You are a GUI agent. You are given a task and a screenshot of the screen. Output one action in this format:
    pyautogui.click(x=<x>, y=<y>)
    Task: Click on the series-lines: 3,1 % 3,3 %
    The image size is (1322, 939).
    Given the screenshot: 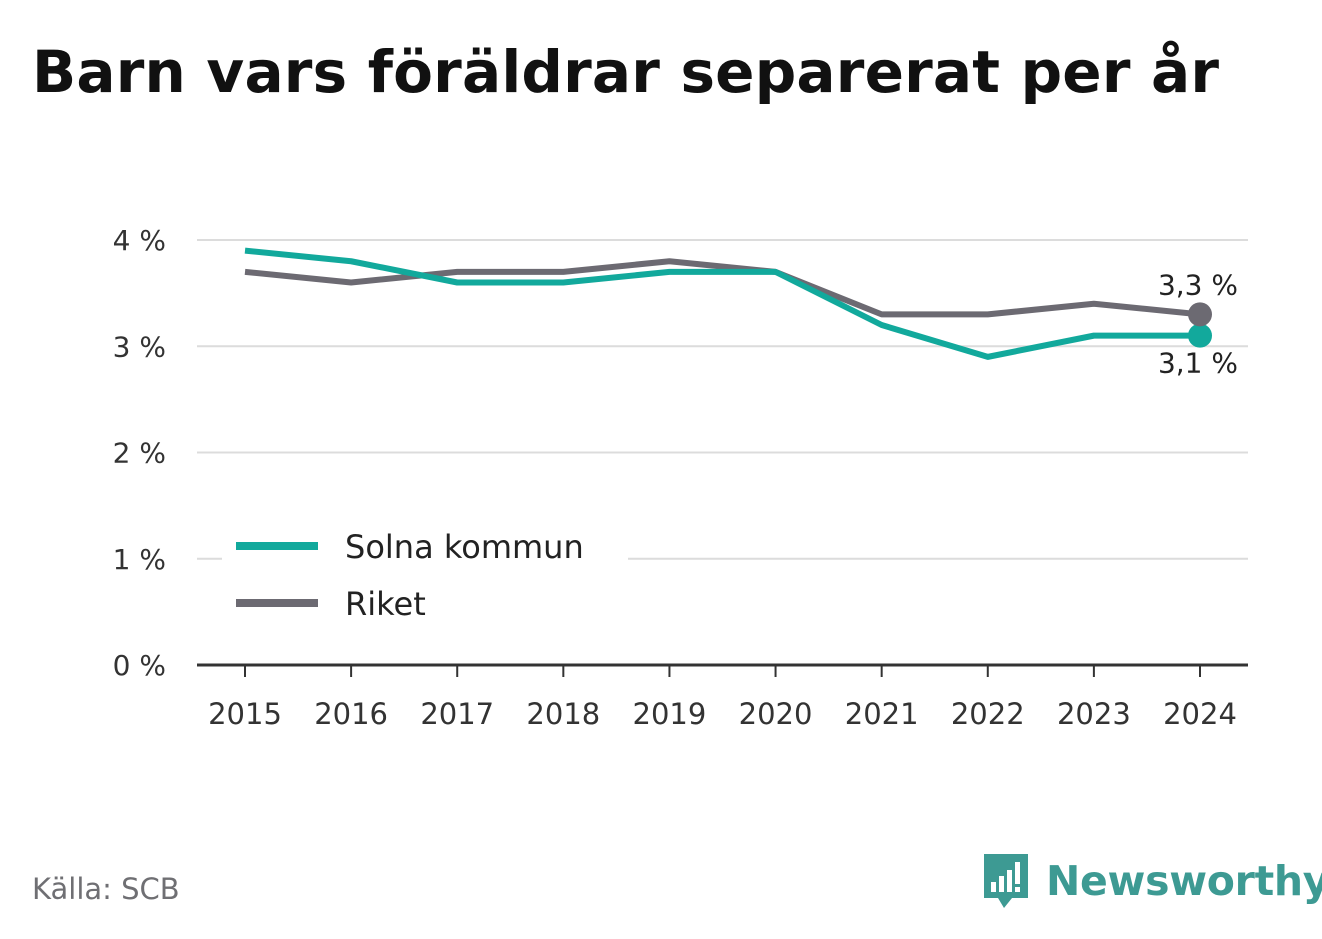 What is the action you would take?
    pyautogui.click(x=741, y=313)
    